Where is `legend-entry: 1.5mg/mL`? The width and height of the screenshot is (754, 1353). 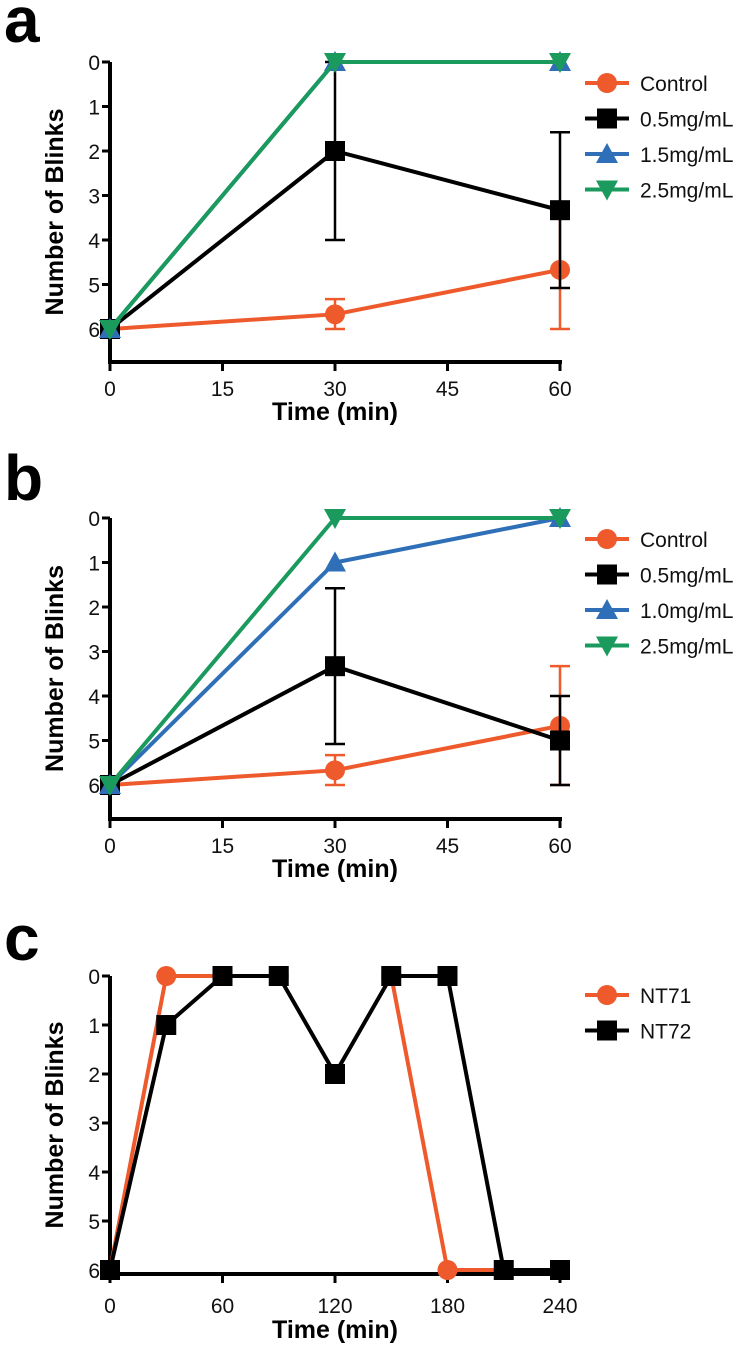 legend-entry: 1.5mg/mL is located at coordinates (659, 155).